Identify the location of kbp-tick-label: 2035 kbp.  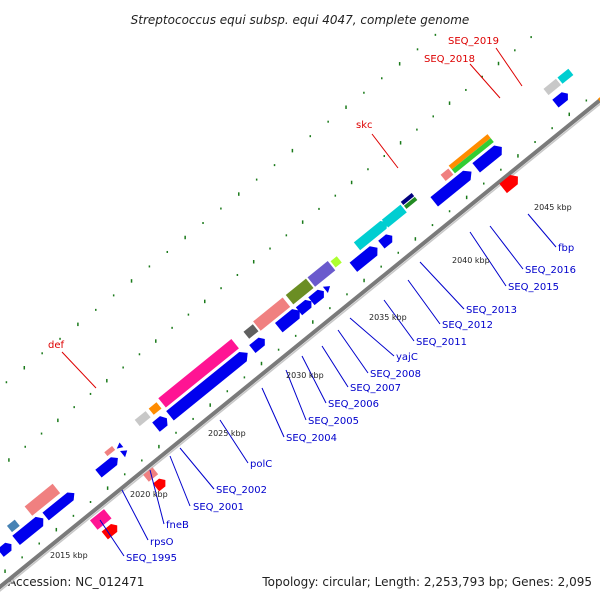
(388, 317).